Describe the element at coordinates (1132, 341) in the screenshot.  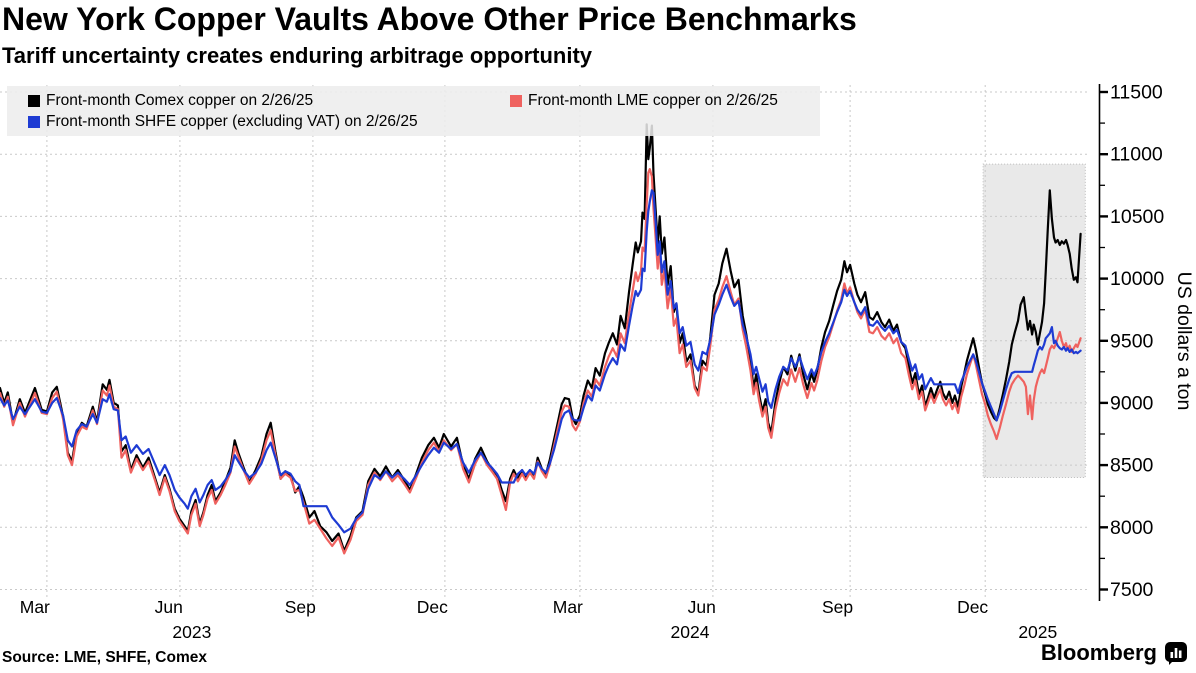
I see `svg-text: 9500` at that location.